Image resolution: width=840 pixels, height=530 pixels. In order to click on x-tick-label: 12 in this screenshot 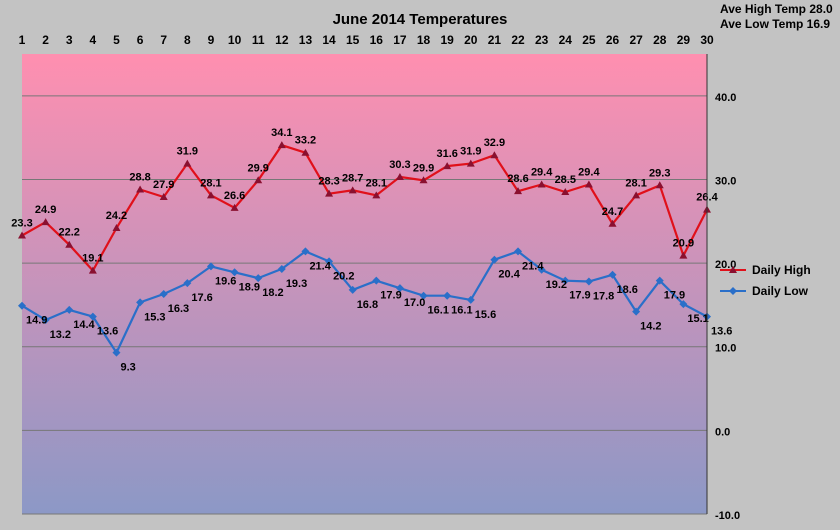, I will do `click(282, 40)`.